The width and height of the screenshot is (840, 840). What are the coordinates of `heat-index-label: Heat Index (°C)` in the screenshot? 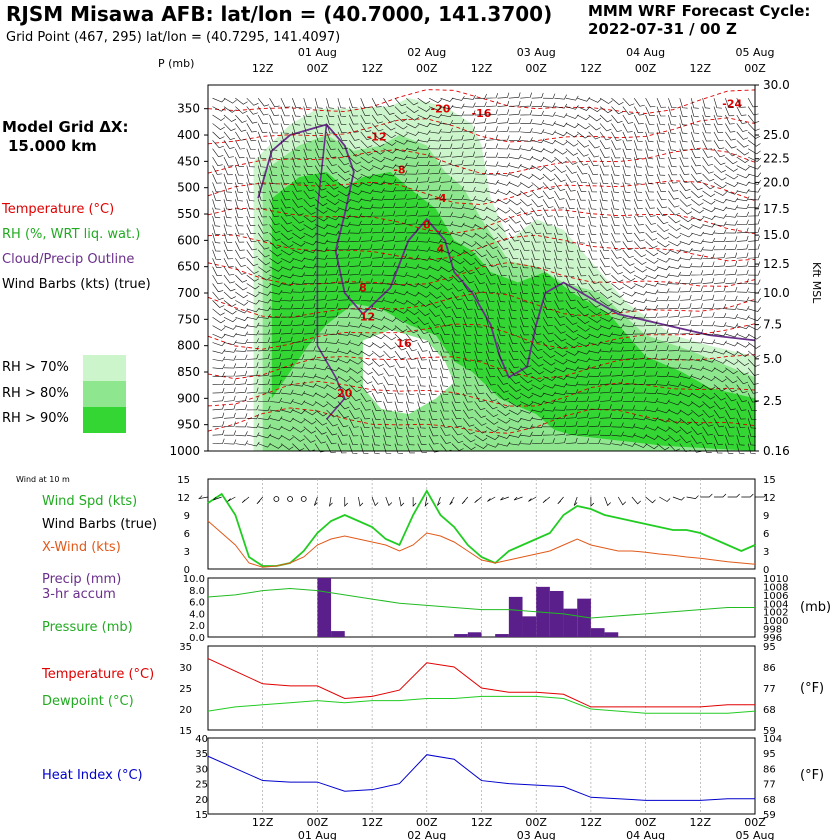 It's located at (92, 775).